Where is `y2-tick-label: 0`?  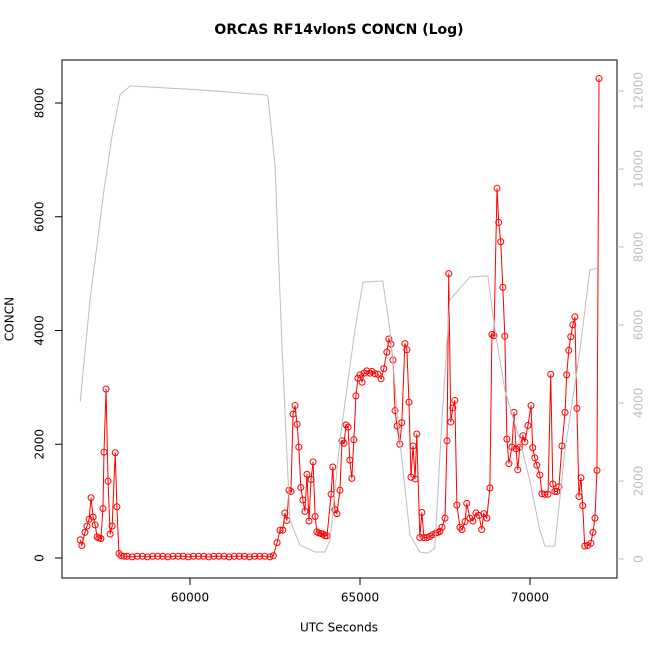 y2-tick-label: 0 is located at coordinates (639, 559).